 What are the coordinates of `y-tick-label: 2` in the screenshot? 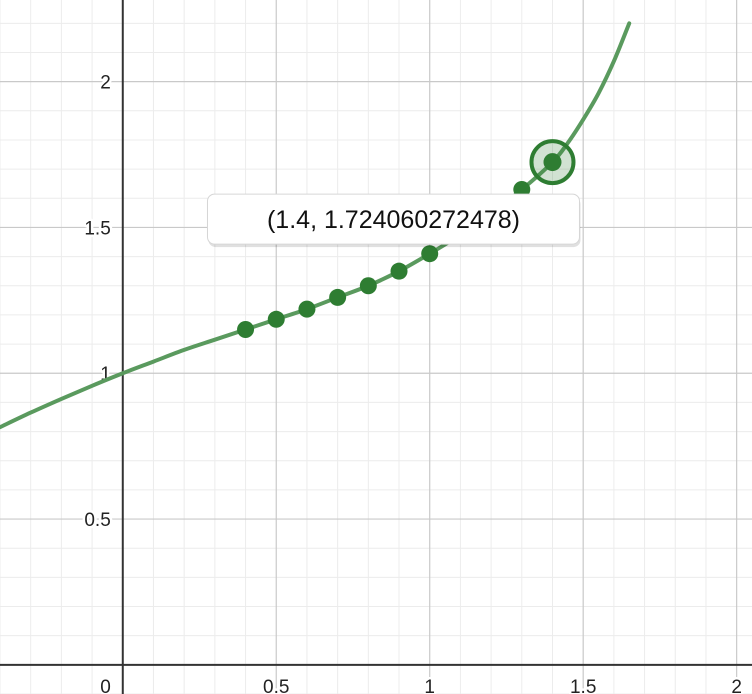 It's located at (105, 83).